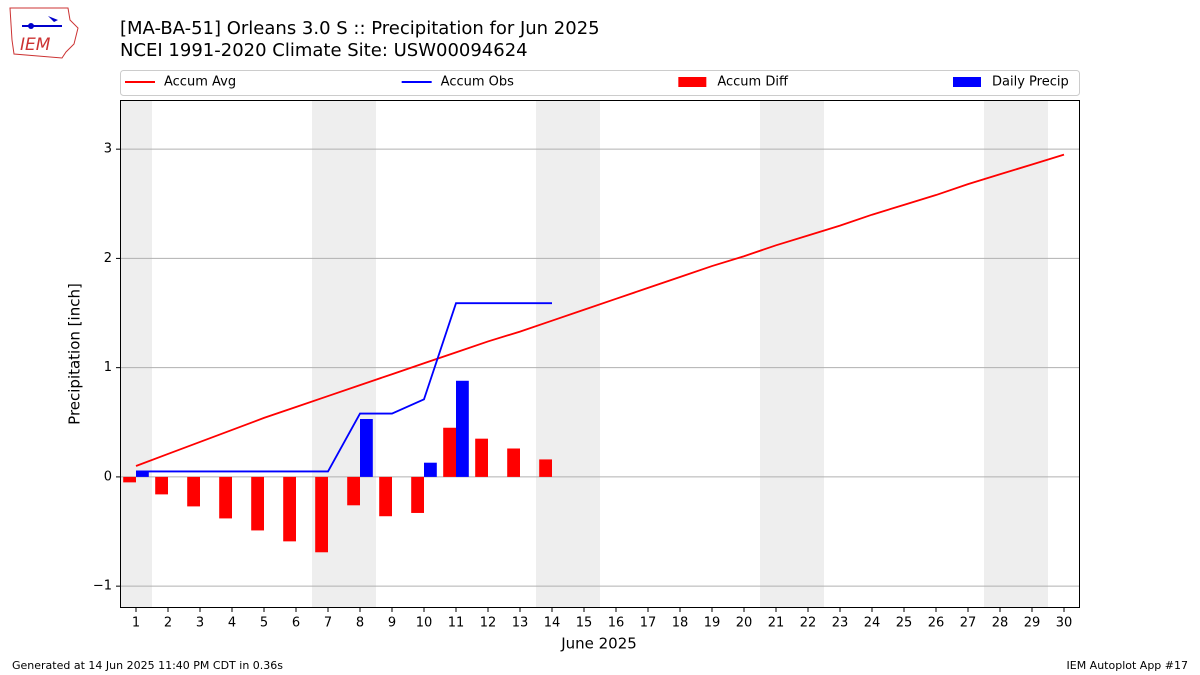  I want to click on footer-right: IEM Autoplot App #17, so click(1128, 665).